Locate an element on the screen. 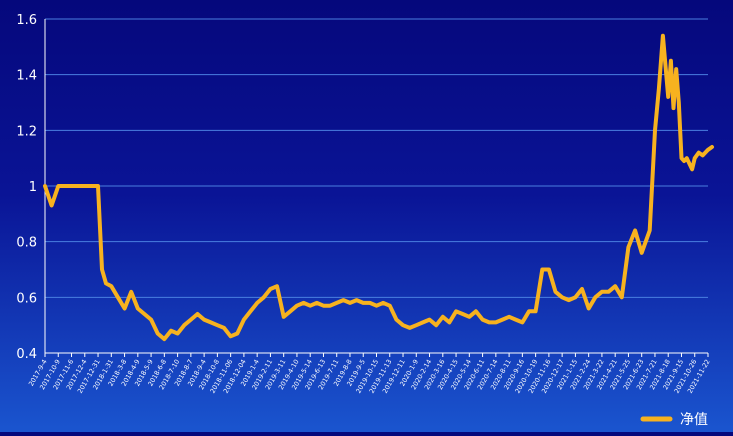  legend: 净值 is located at coordinates (674, 420).